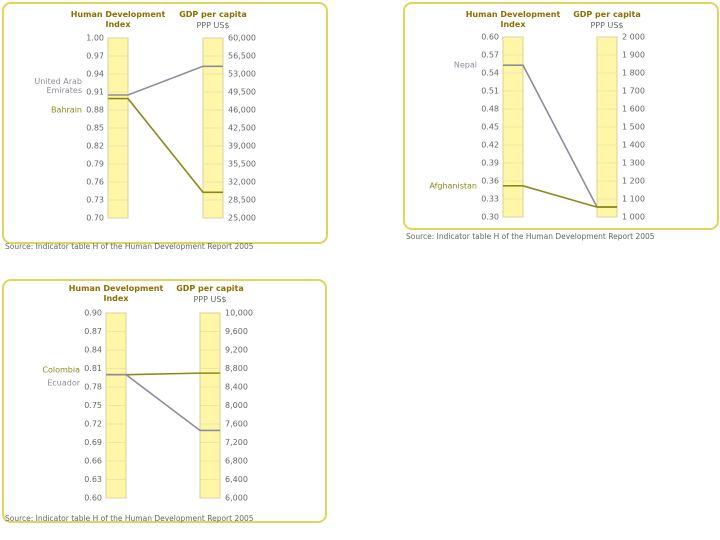 This screenshot has height=540, width=720. What do you see at coordinates (239, 313) in the screenshot?
I see `y2-tick-label: 10,000` at bounding box center [239, 313].